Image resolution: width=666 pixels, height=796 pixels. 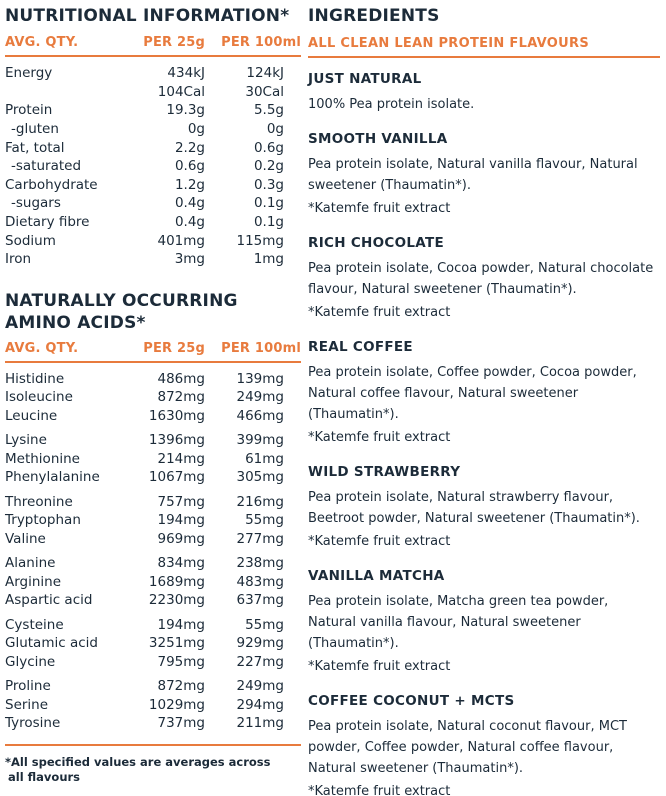 I want to click on nutrition-row: Sodium 401mg 115mg, so click(x=153, y=240).